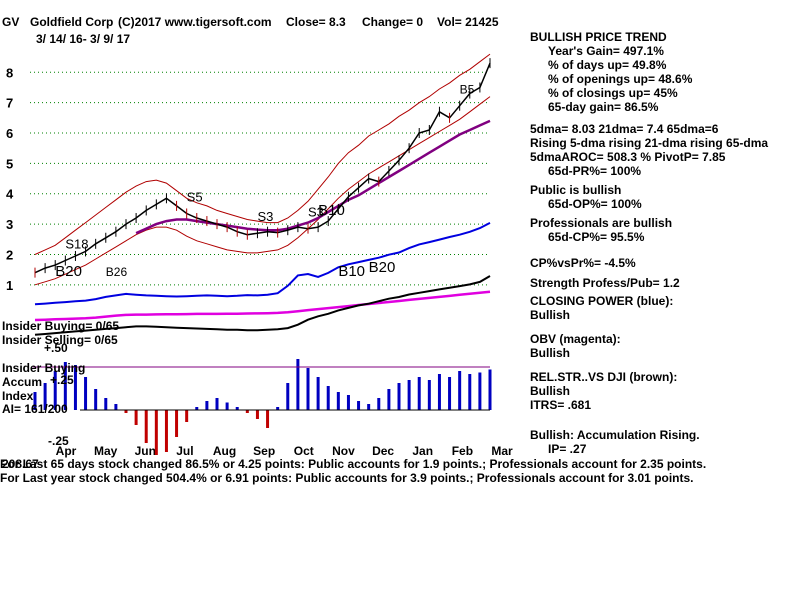  What do you see at coordinates (603, 107) in the screenshot?
I see `gain-65day: 65-day gain= 86.5%` at bounding box center [603, 107].